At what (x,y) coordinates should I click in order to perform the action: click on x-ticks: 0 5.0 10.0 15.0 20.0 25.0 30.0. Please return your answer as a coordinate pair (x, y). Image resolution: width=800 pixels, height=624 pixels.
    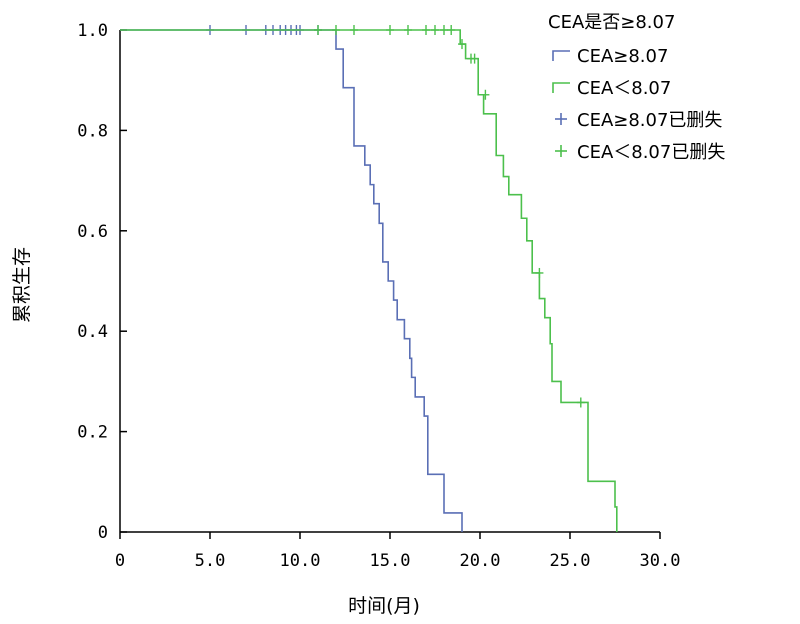
    Looking at the image, I should click on (398, 551).